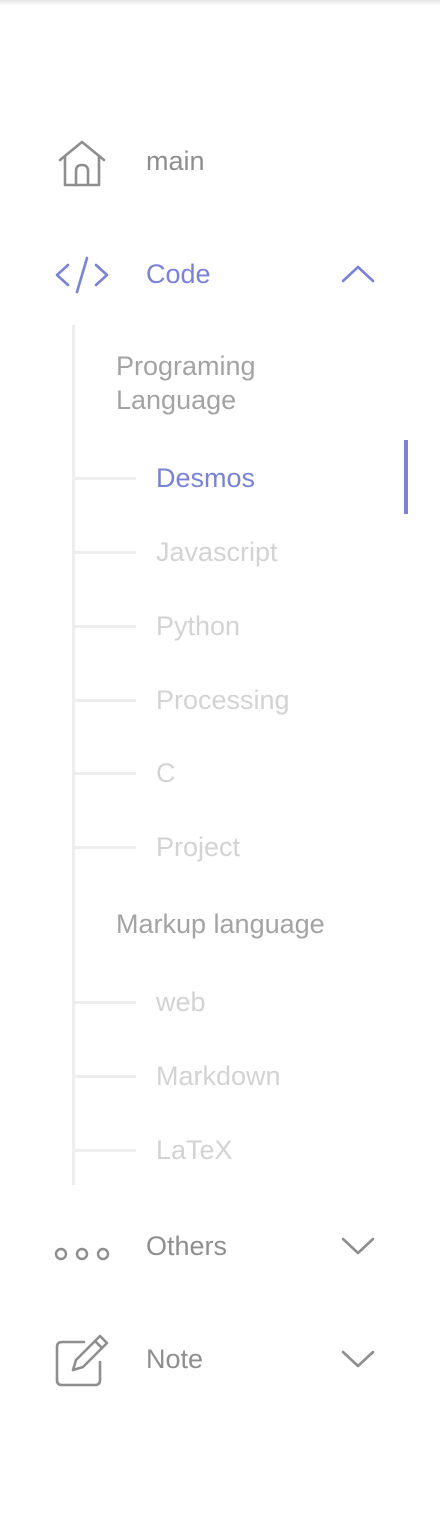 Image resolution: width=440 pixels, height=1520 pixels. I want to click on sub-item-label: Python, so click(198, 626).